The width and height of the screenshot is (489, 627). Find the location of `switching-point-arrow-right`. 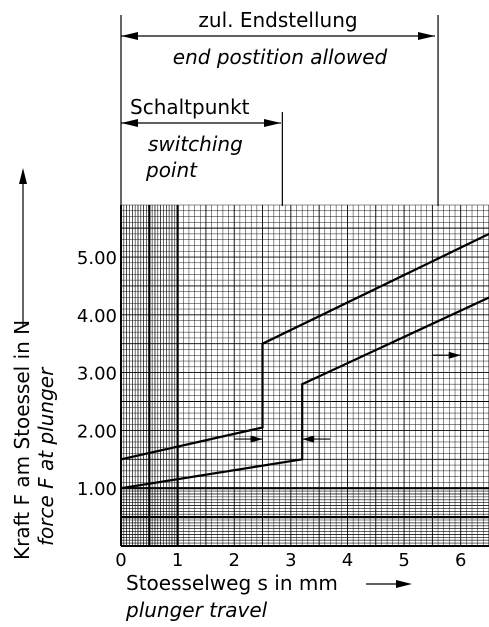

switching-point-arrow-right is located at coordinates (272, 123).